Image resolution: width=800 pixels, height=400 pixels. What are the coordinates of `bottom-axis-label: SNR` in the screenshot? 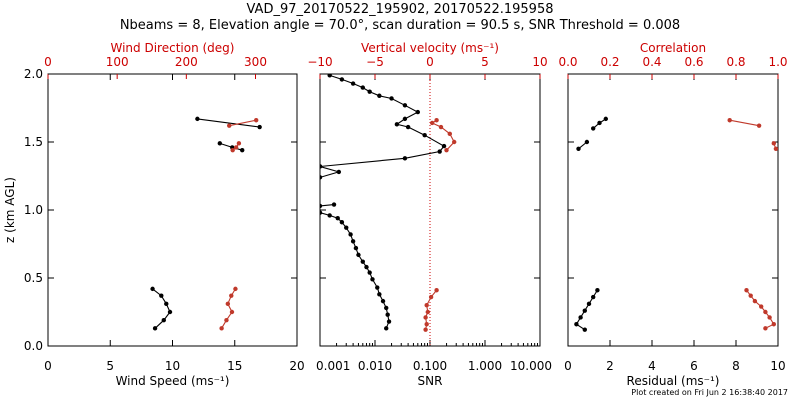 It's located at (430, 381).